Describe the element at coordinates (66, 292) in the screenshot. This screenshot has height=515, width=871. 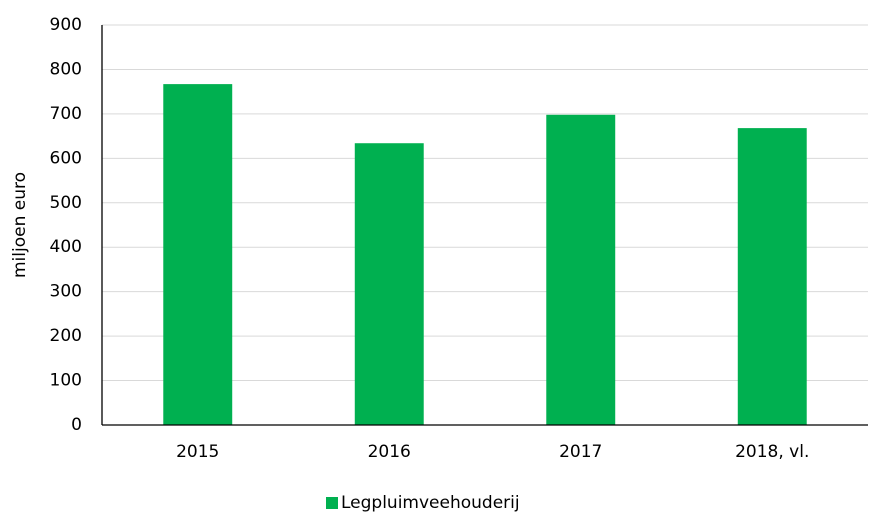
I see `y-tick-label: 300` at that location.